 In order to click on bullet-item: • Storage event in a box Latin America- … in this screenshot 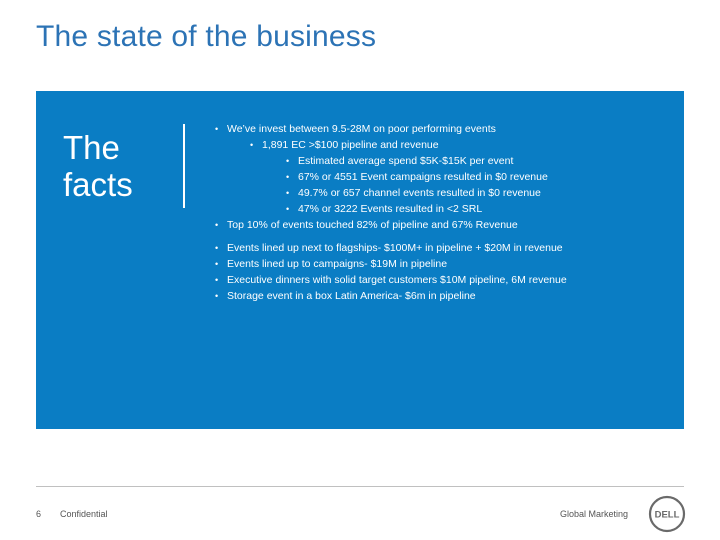, I will do `click(442, 296)`.